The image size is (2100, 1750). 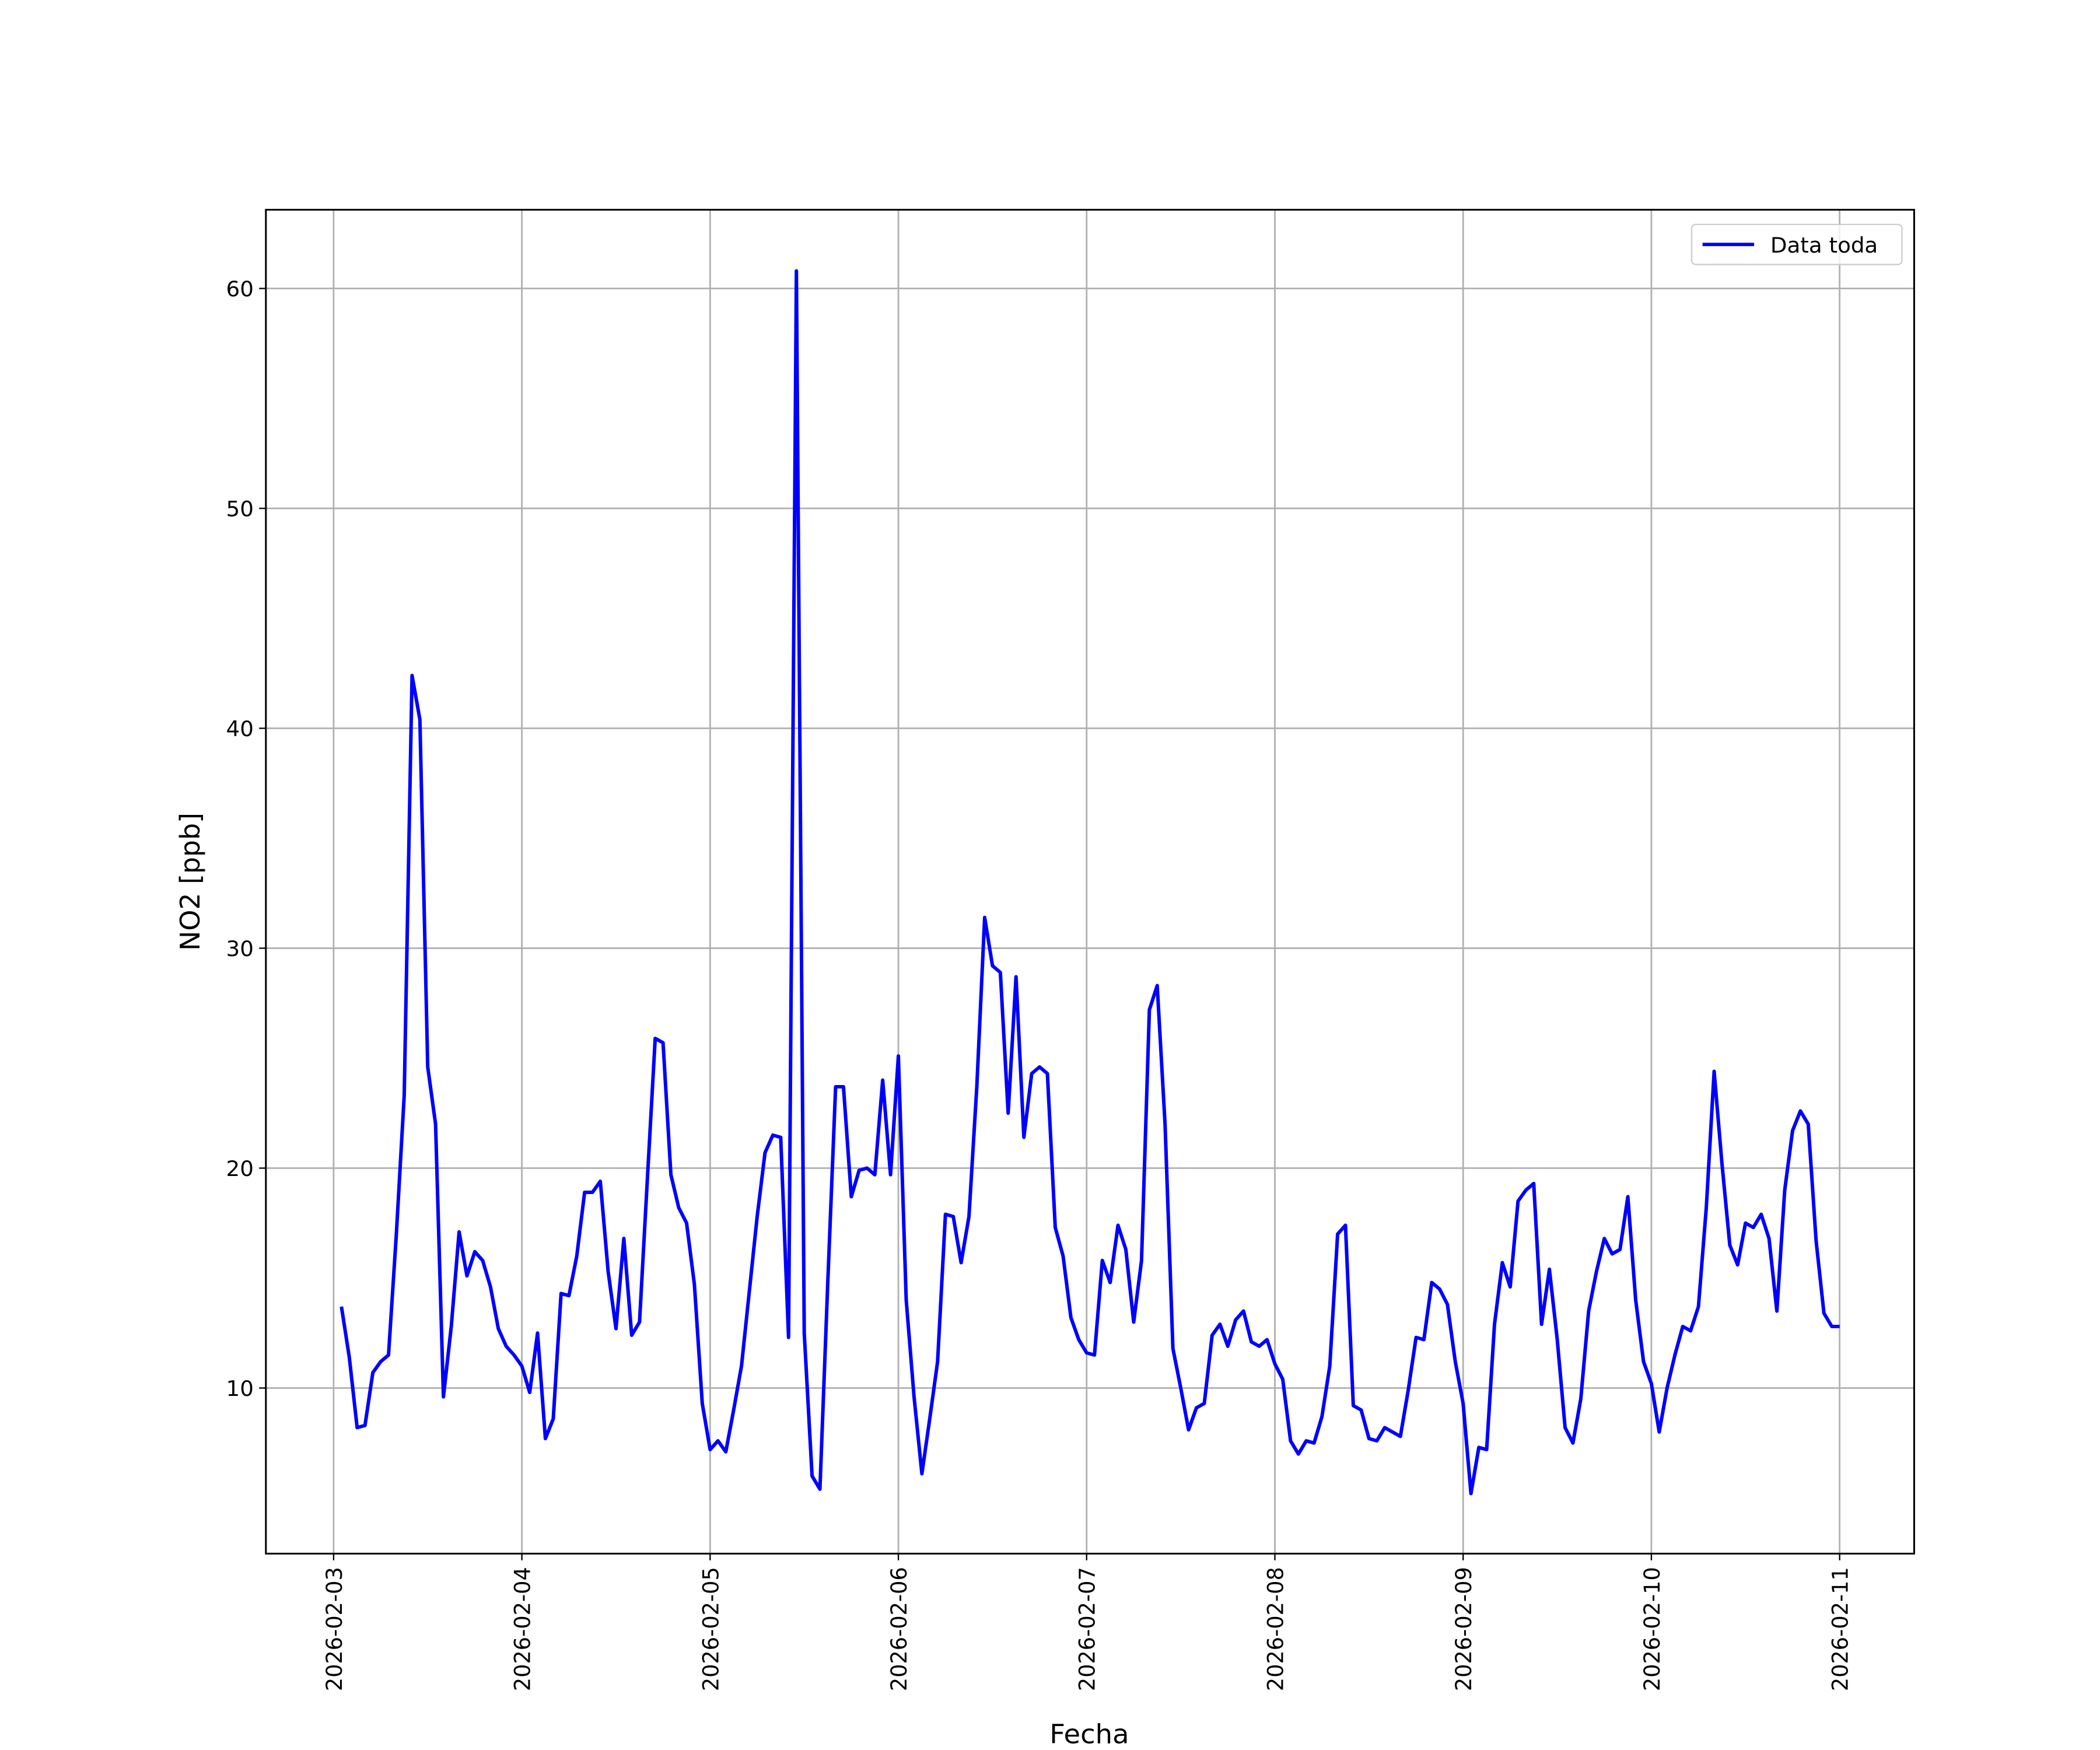 I want to click on y-tick-label: 50, so click(x=240, y=509).